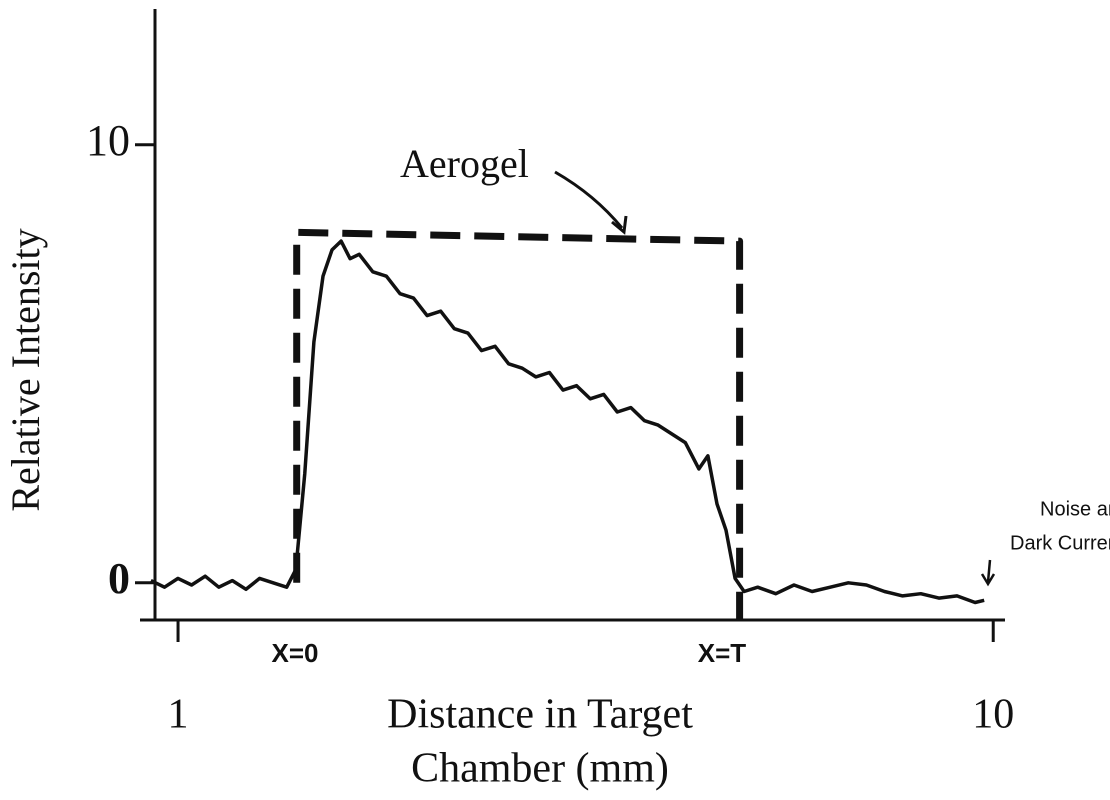 Image resolution: width=1110 pixels, height=800 pixels. What do you see at coordinates (295, 653) in the screenshot?
I see `annotation: X=0` at bounding box center [295, 653].